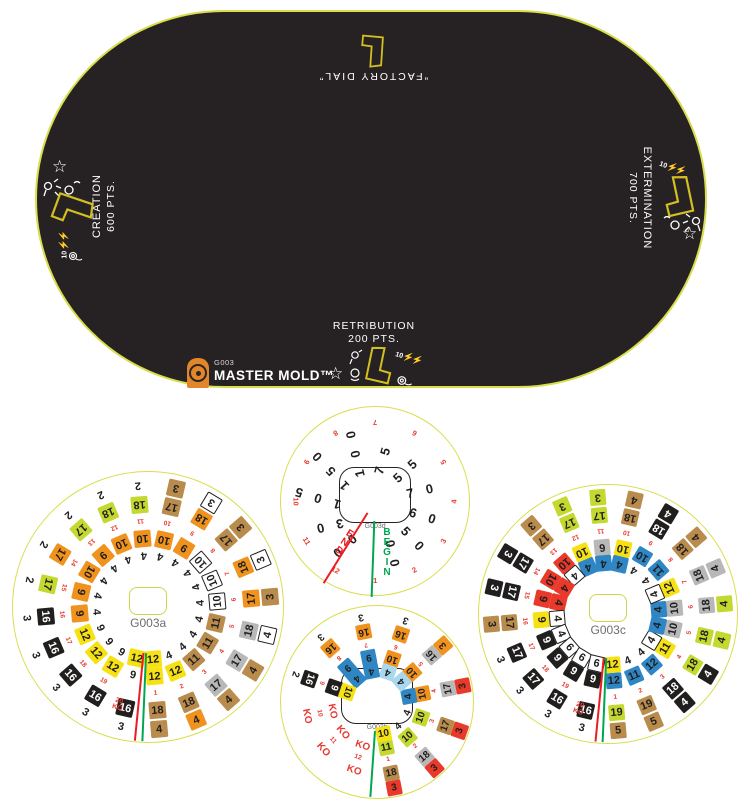  What do you see at coordinates (454, 501) in the screenshot?
I see `counter-index: 4` at bounding box center [454, 501].